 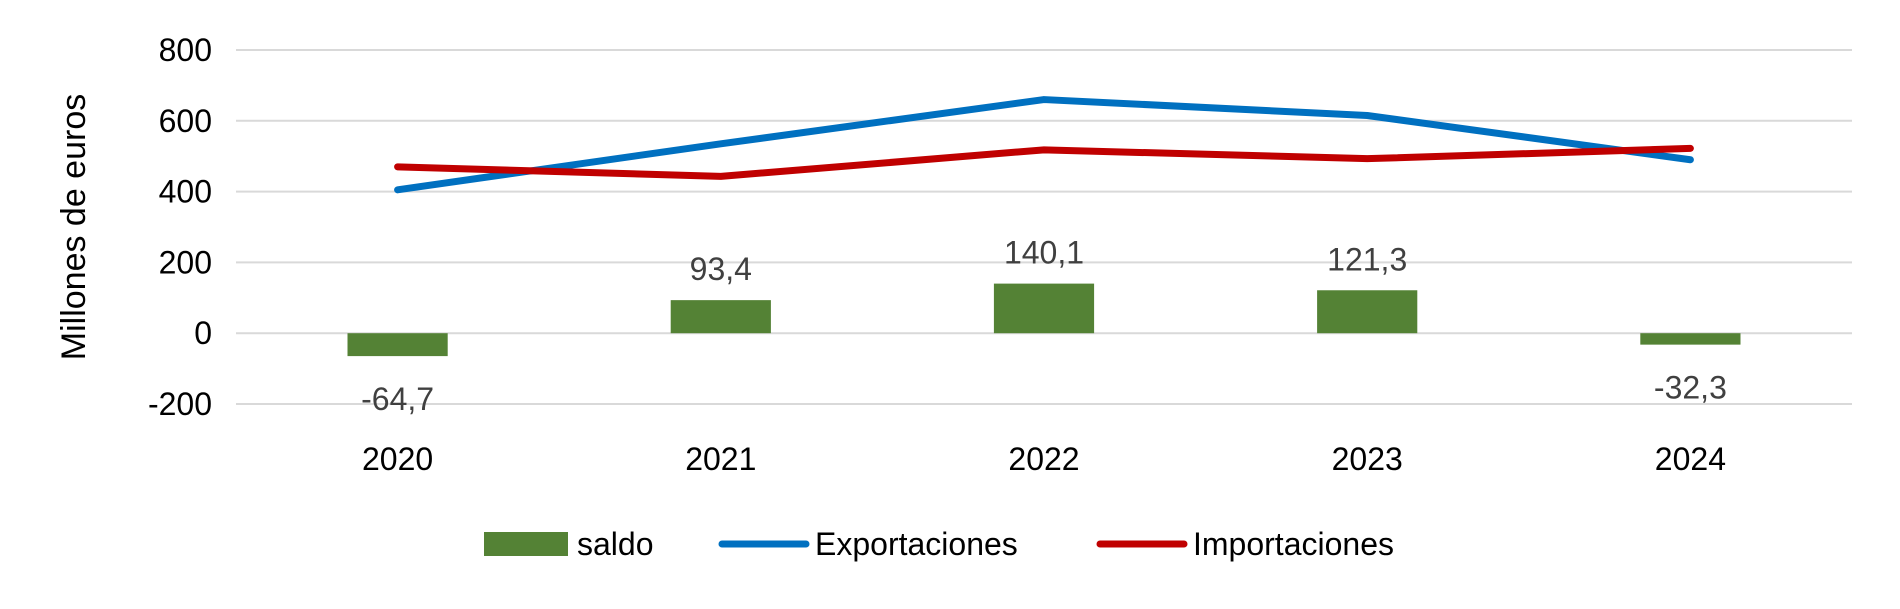 What do you see at coordinates (721, 269) in the screenshot?
I see `data-label-saldo: 93,4` at bounding box center [721, 269].